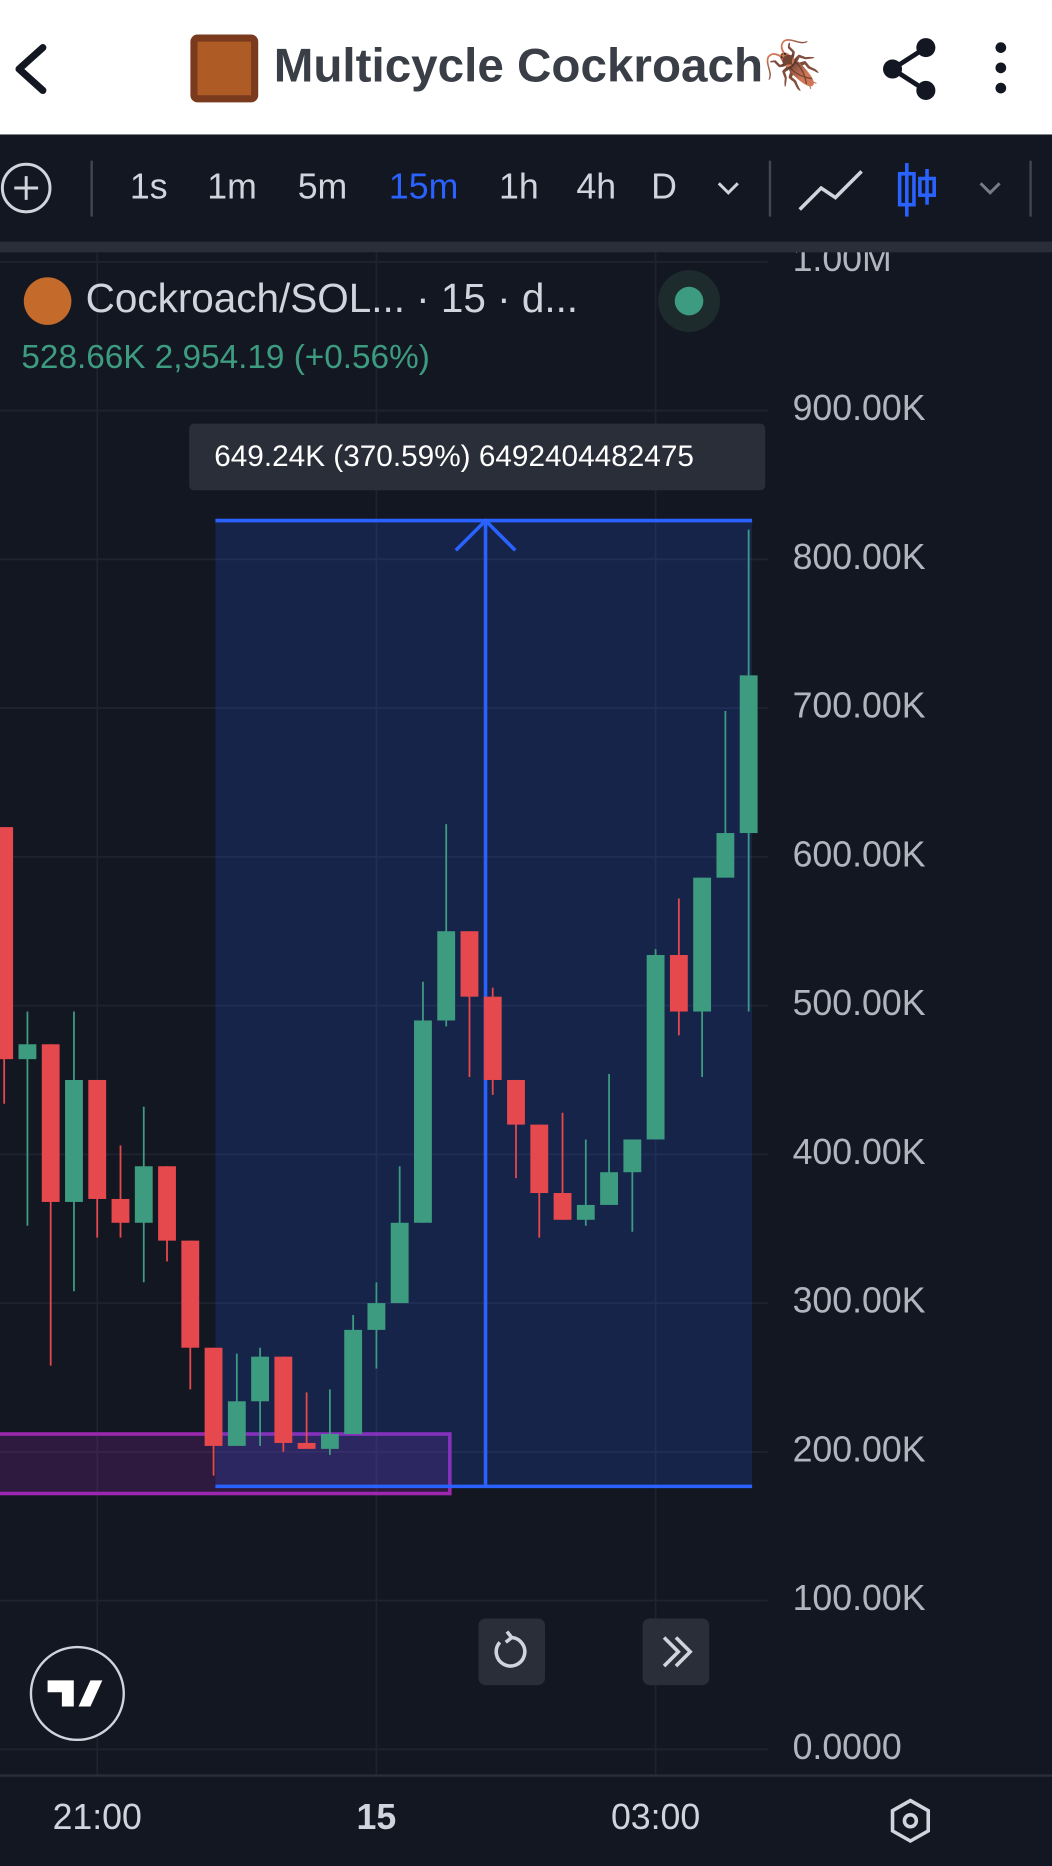 The height and width of the screenshot is (1866, 1052). What do you see at coordinates (369, 1680) in the screenshot?
I see `chart-controls` at bounding box center [369, 1680].